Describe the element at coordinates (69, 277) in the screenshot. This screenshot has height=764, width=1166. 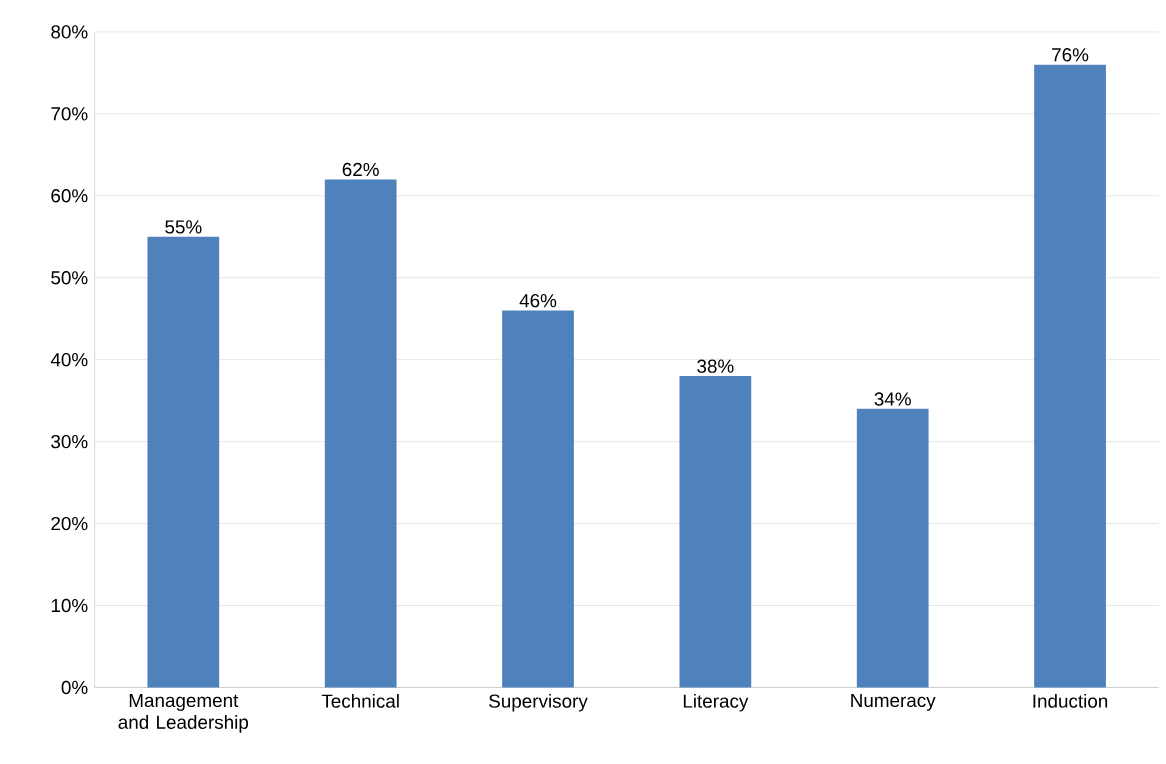
I see `y-tick-label: 50%` at that location.